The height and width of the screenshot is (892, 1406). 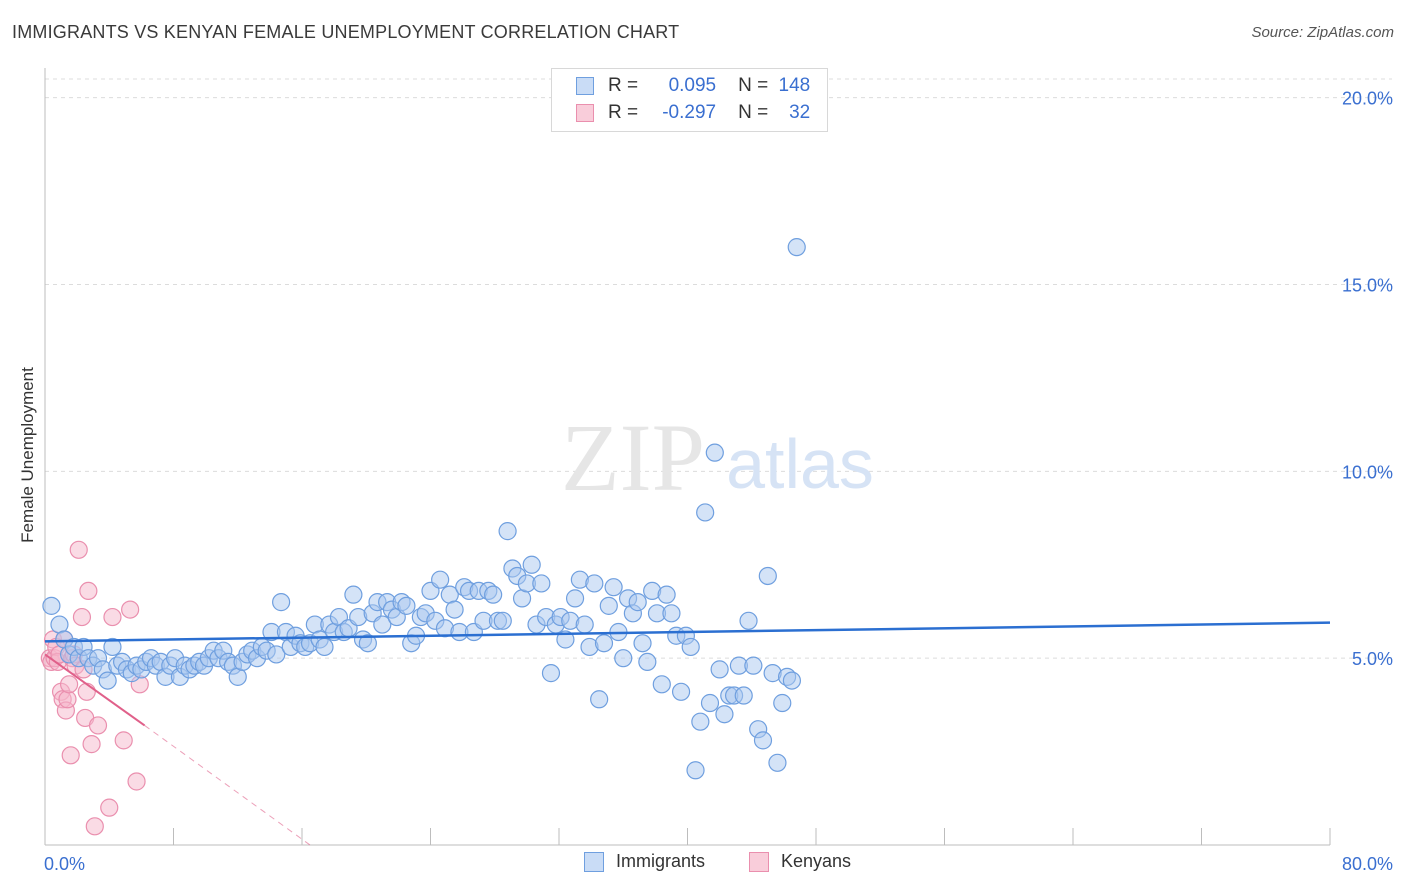 I want to click on series-legend: Immigrants Kenyans, so click(x=703, y=864).